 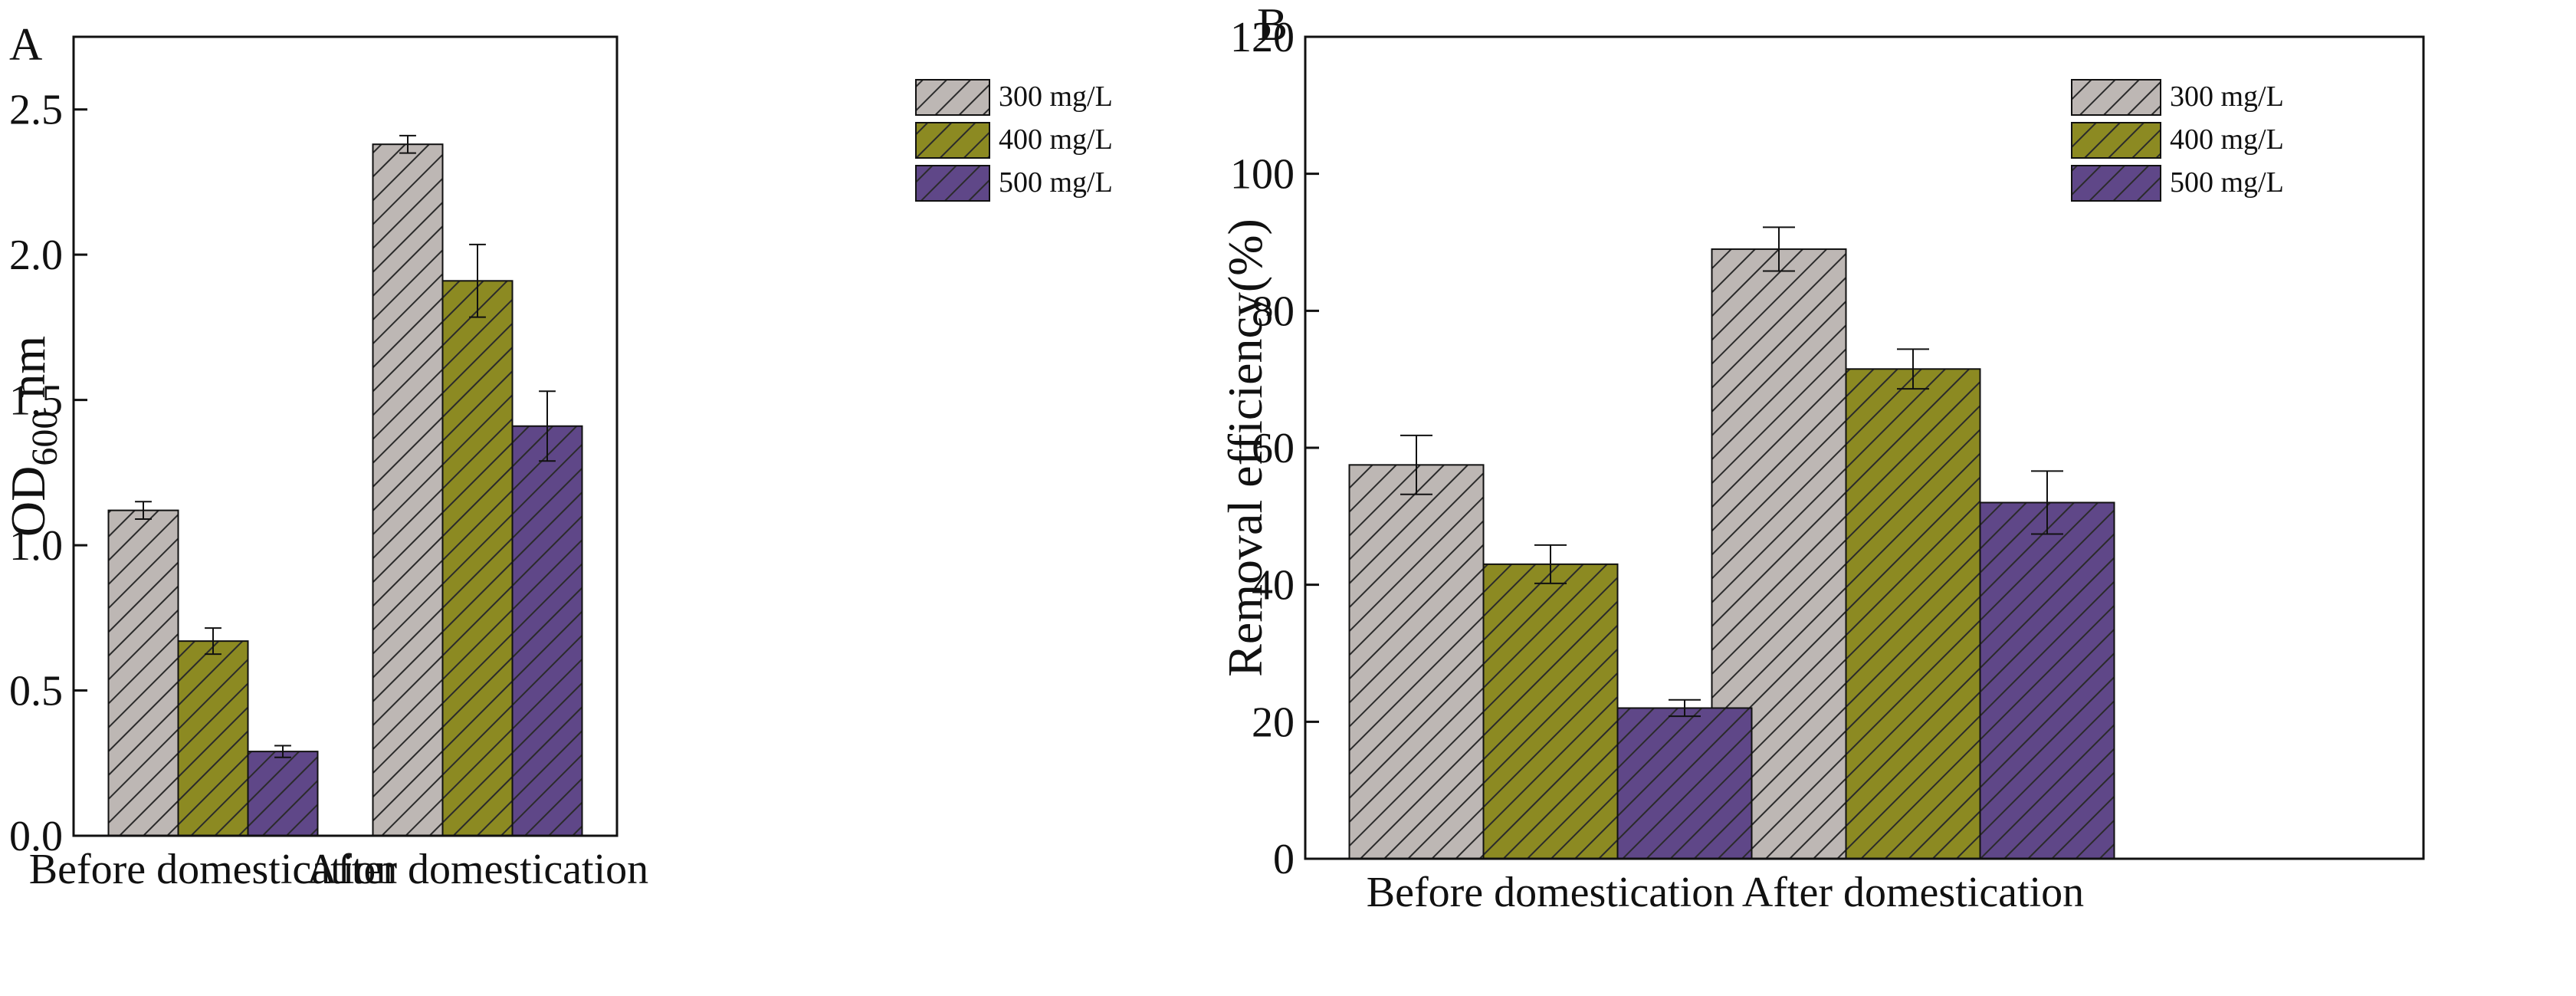 What do you see at coordinates (1272, 25) in the screenshot?
I see `panel-b-letter: B` at bounding box center [1272, 25].